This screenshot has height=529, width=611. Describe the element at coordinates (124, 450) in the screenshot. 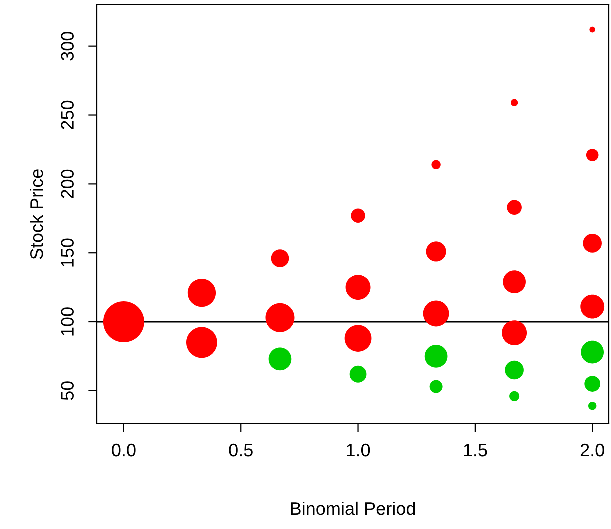

I see `x-tick-label: 0.0` at that location.